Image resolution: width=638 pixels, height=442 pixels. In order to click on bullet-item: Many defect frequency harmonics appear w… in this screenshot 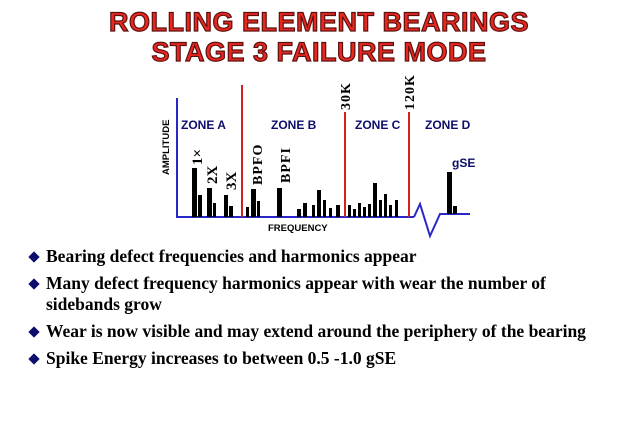, I will do `click(324, 294)`.